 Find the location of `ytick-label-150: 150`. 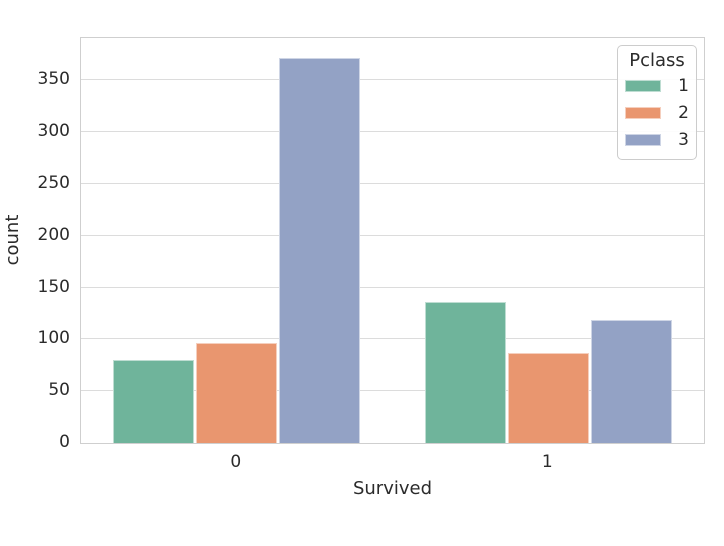

ytick-label-150: 150 is located at coordinates (53, 286).